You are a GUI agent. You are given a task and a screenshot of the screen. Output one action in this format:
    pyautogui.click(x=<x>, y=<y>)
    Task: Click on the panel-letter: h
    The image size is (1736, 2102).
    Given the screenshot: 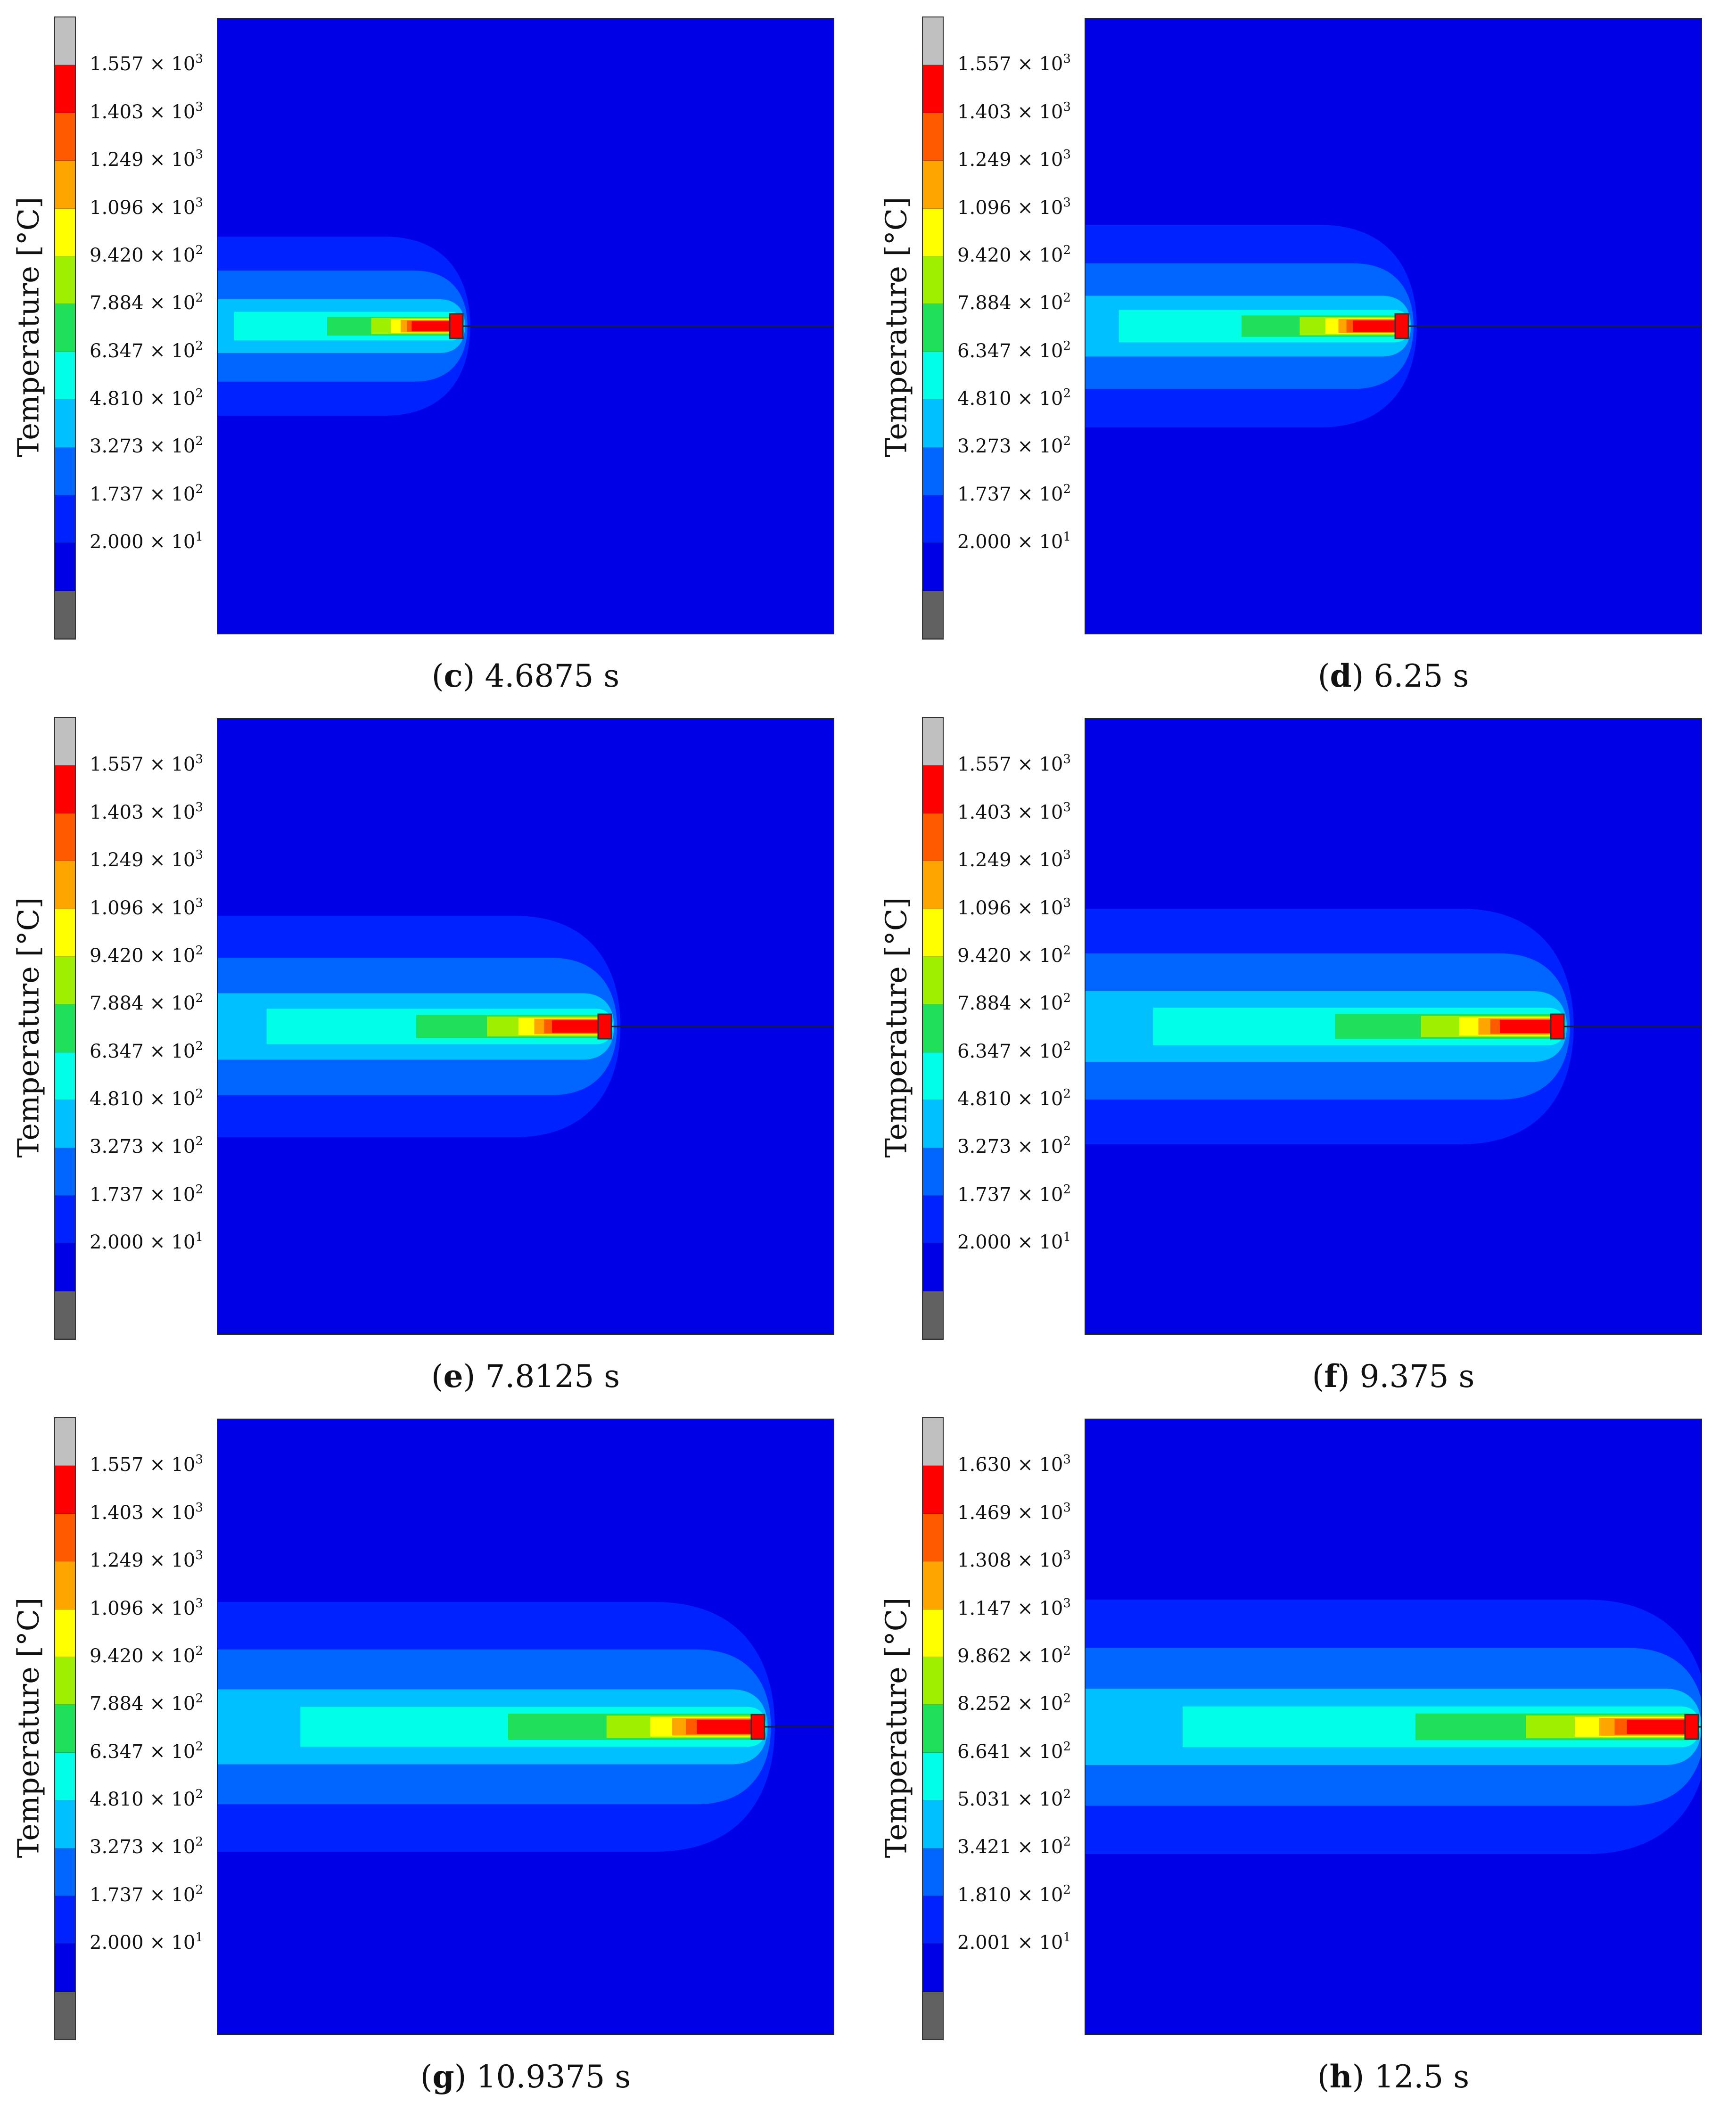 What is the action you would take?
    pyautogui.click(x=1340, y=2076)
    